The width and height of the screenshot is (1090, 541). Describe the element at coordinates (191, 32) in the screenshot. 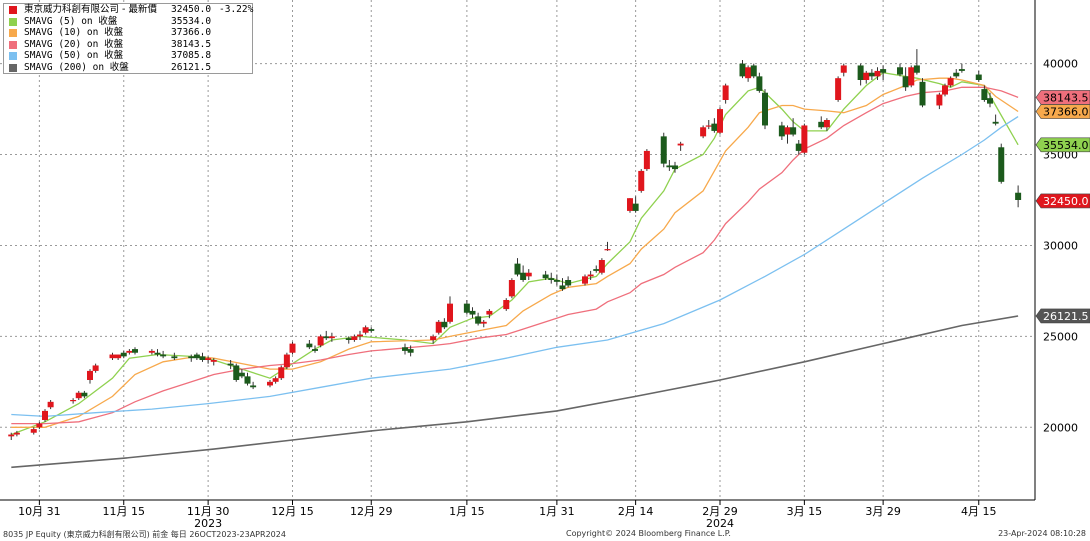

I see `legend-value: 37366.0` at that location.